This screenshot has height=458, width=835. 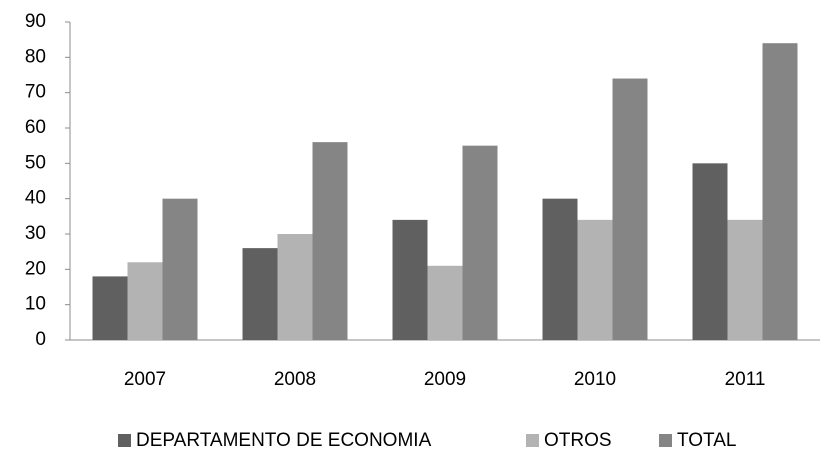 I want to click on y-tick-label: 20, so click(x=35, y=268).